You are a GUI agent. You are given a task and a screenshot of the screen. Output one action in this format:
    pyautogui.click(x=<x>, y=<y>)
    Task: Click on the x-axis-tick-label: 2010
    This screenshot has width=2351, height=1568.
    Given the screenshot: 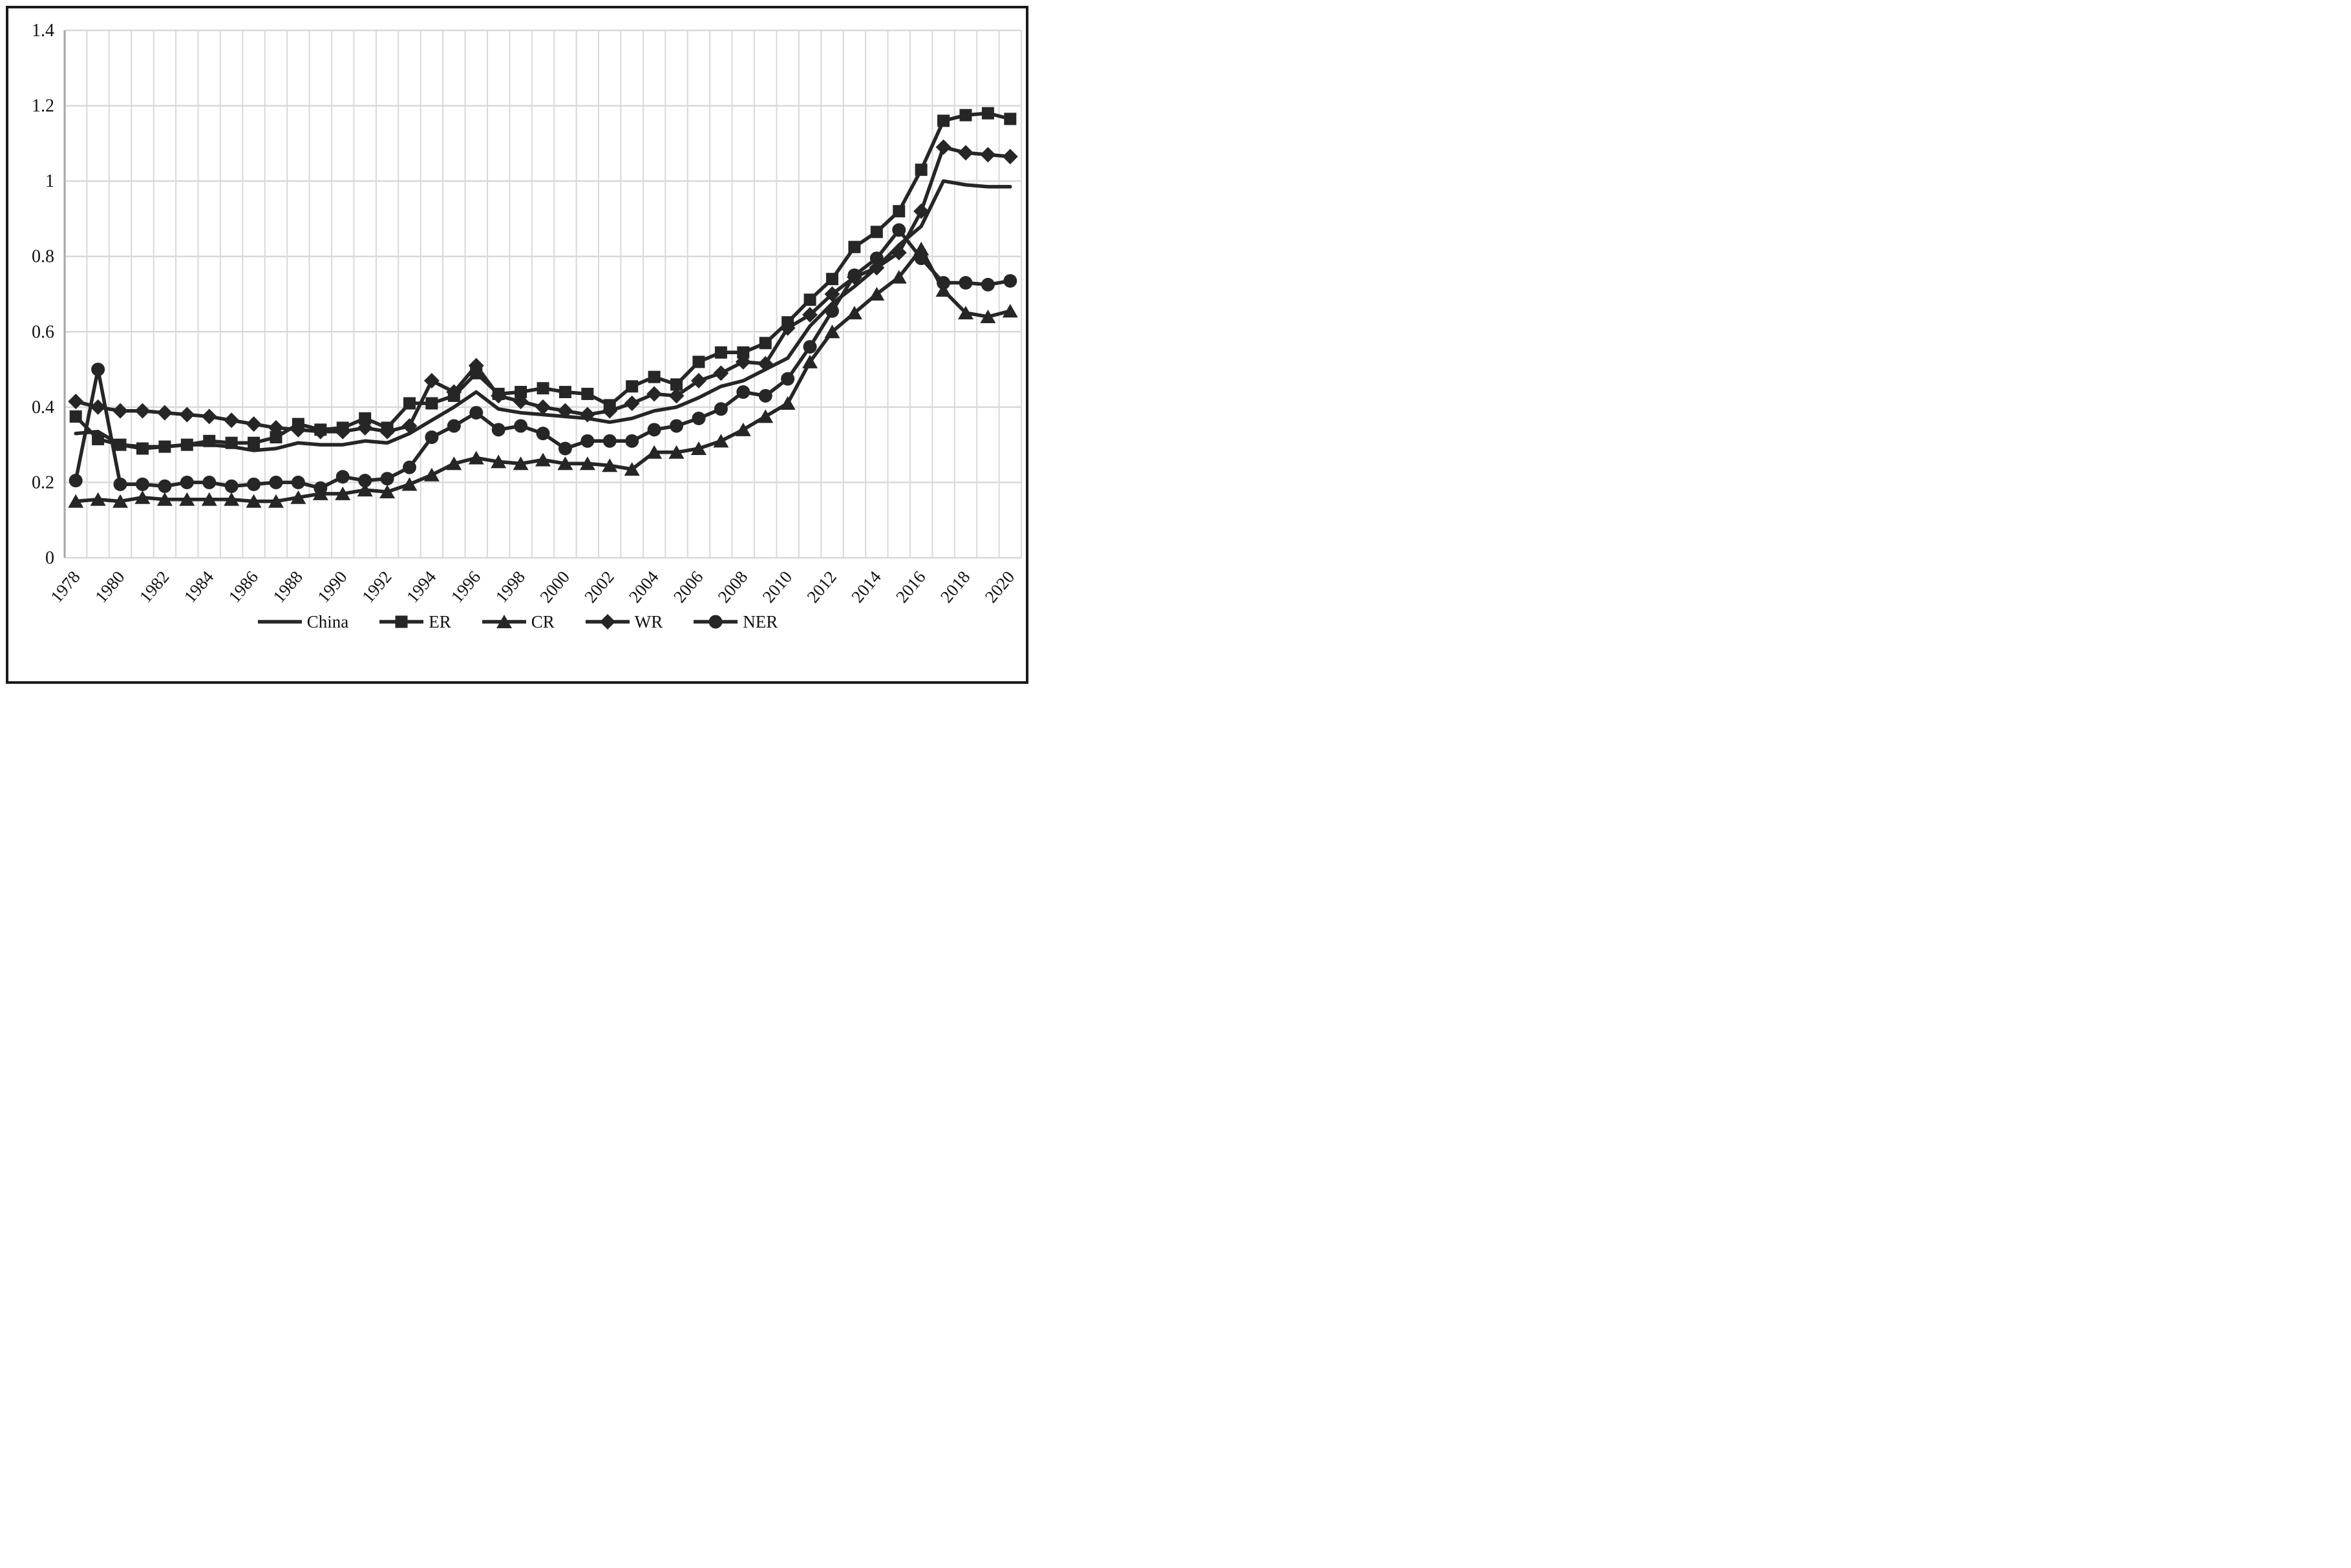 What is the action you would take?
    pyautogui.click(x=778, y=587)
    